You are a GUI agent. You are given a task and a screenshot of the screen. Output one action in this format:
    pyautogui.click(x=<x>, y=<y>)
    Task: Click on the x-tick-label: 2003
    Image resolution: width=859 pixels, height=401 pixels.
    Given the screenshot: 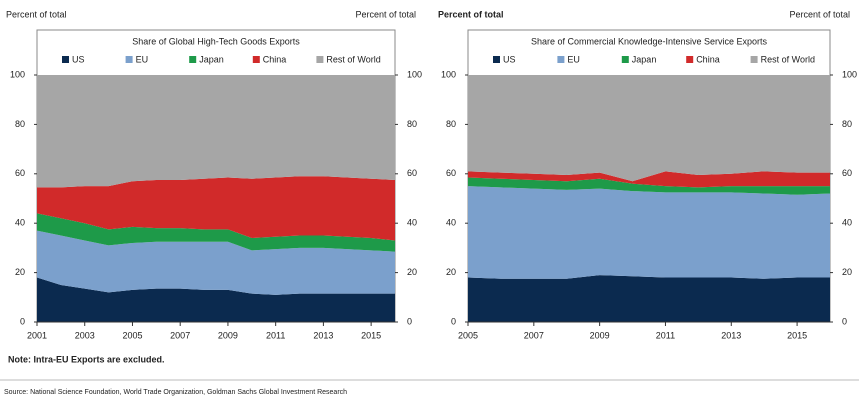 What is the action you would take?
    pyautogui.click(x=85, y=335)
    